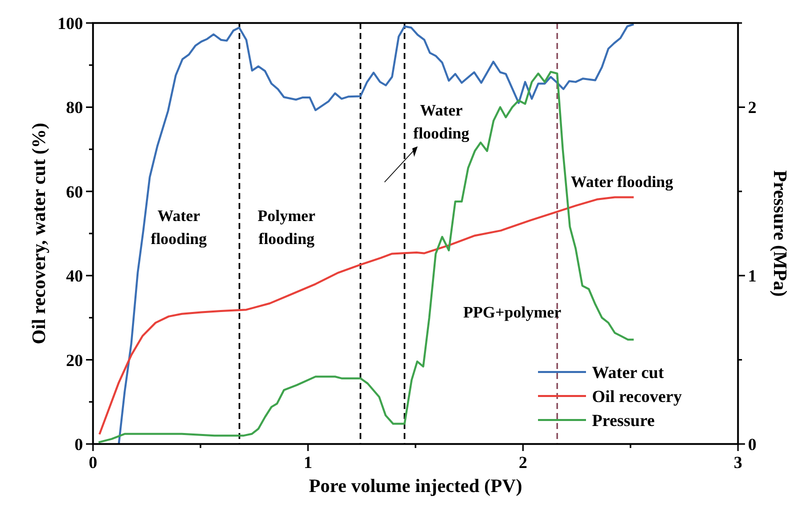  What do you see at coordinates (628, 372) in the screenshot?
I see `legend-label: Water cut` at bounding box center [628, 372].